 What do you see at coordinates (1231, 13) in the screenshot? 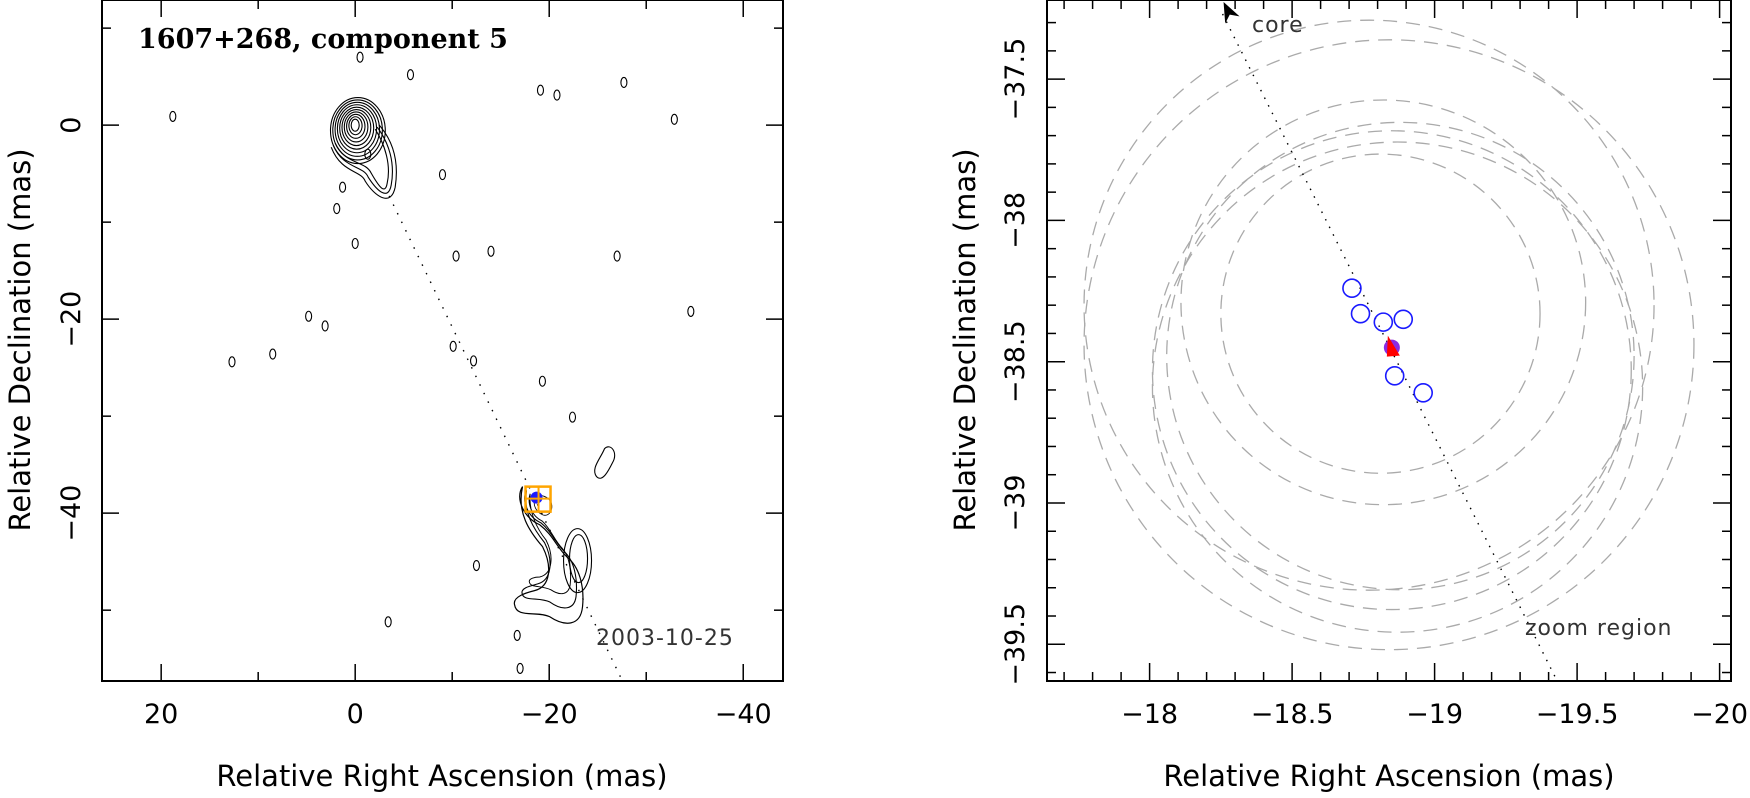
I see `core-arrow-icon` at bounding box center [1231, 13].